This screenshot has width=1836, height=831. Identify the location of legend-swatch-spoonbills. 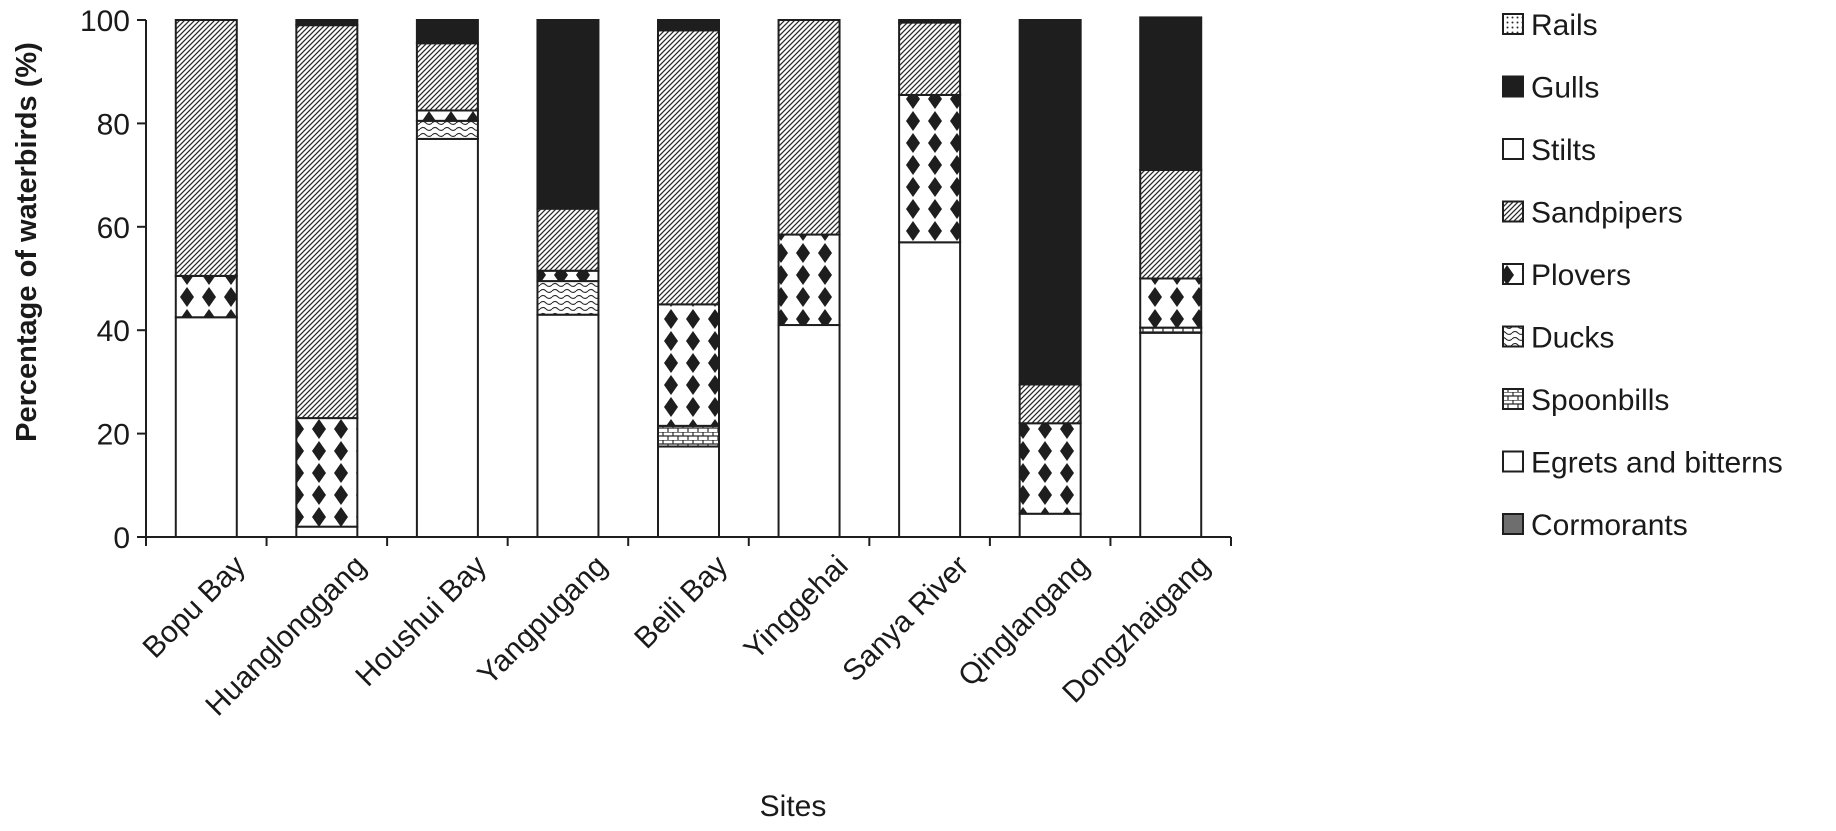
(1513, 399).